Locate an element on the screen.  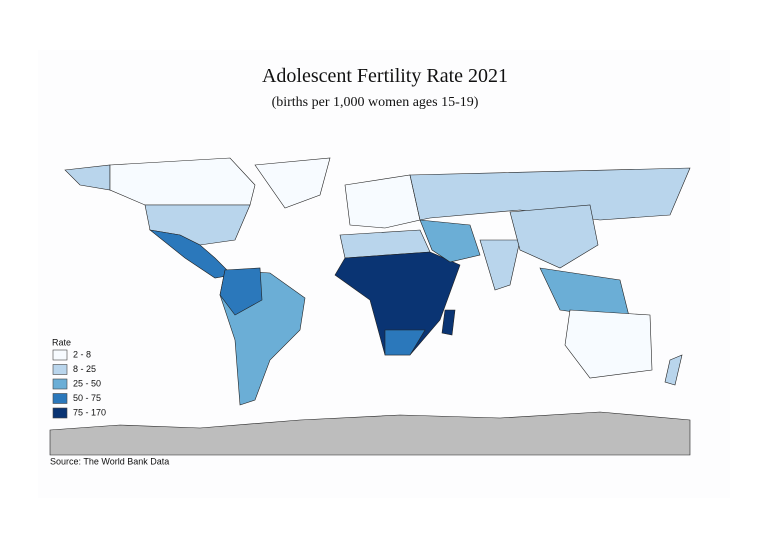
middle-east is located at coordinates (450, 241).